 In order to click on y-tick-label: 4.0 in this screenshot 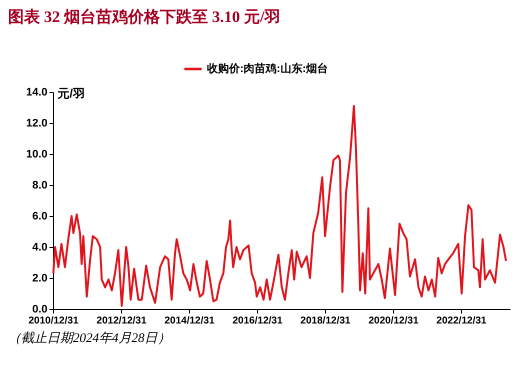, I will do `click(40, 248)`.